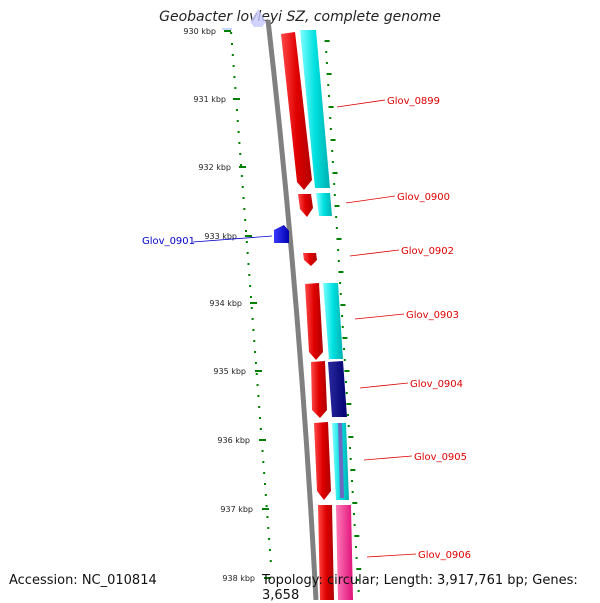 The width and height of the screenshot is (600, 603). I want to click on gene-glov-0904-arrow, so click(319, 389).